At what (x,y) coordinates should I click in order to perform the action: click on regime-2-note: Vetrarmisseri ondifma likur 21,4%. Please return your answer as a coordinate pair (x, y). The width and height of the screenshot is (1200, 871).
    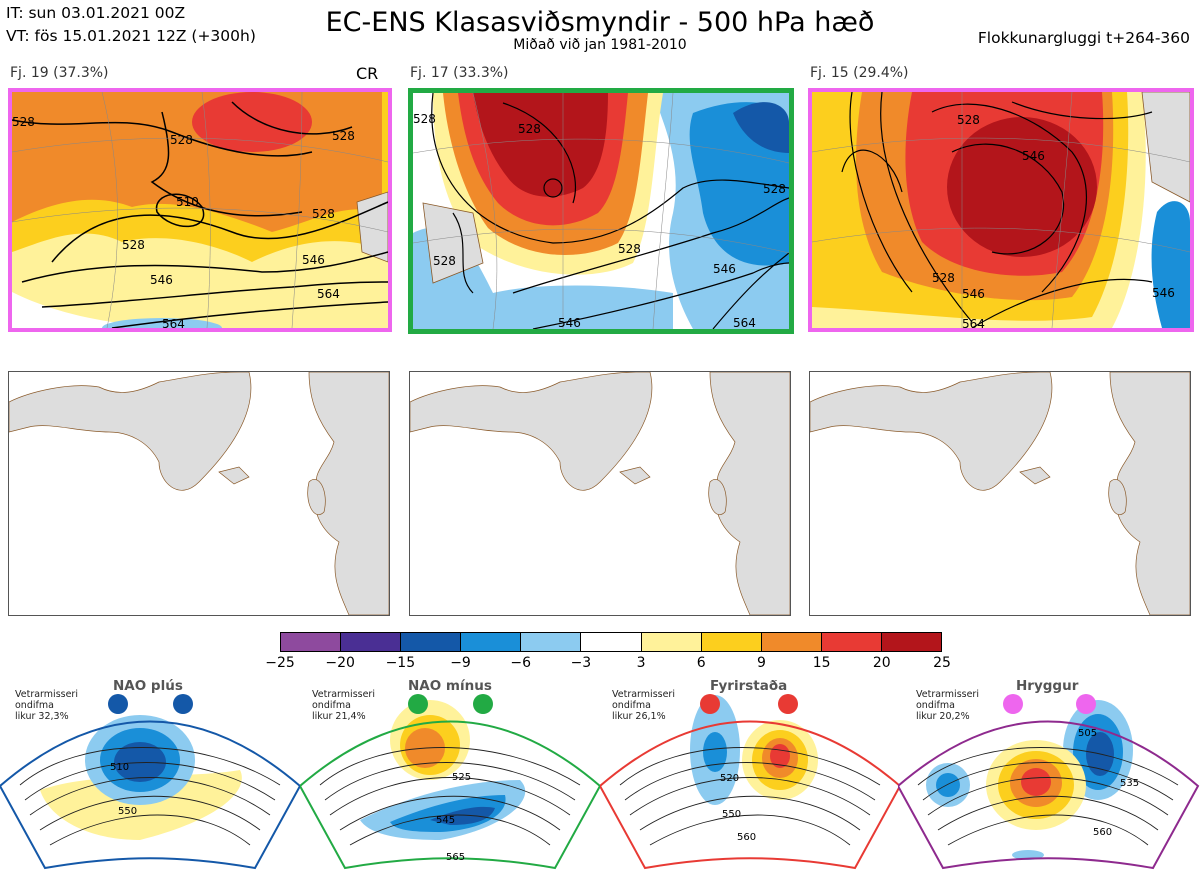
    Looking at the image, I should click on (343, 705).